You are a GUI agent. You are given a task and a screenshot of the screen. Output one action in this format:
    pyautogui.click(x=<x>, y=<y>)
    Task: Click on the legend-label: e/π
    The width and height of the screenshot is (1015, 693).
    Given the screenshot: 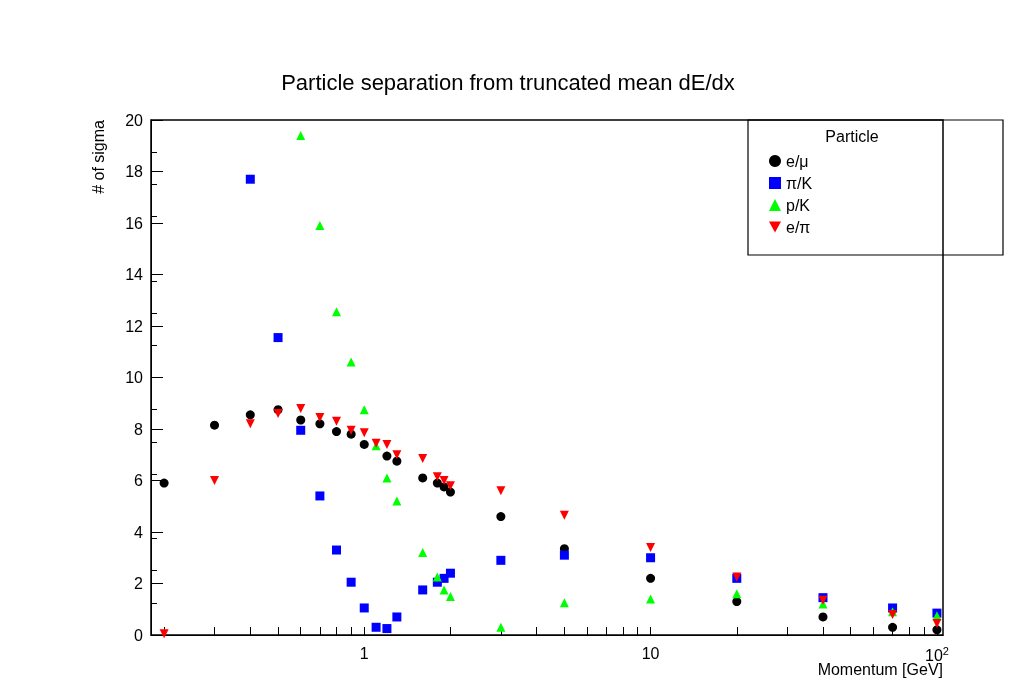 What is the action you would take?
    pyautogui.click(x=798, y=227)
    